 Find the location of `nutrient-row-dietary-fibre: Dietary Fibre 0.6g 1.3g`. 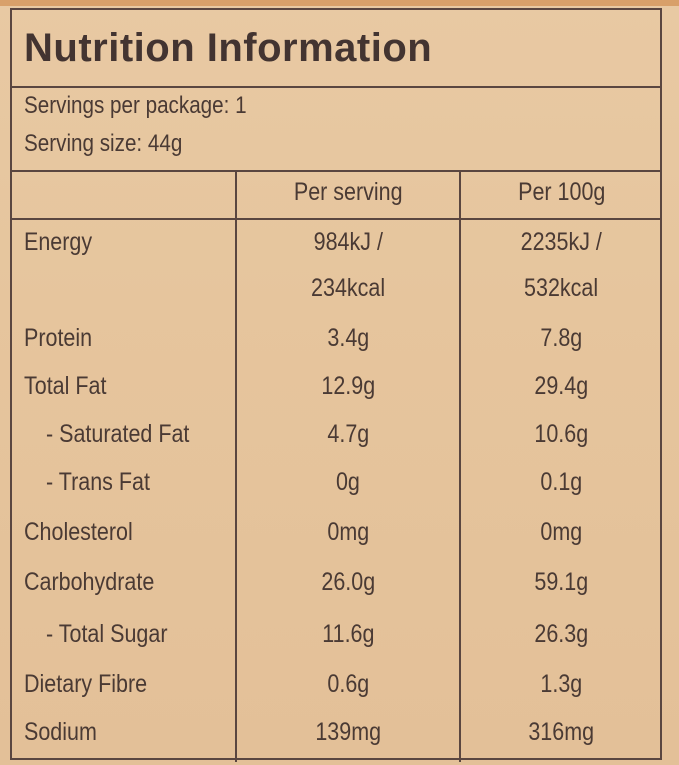

nutrient-row-dietary-fibre: Dietary Fibre 0.6g 1.3g is located at coordinates (337, 690).